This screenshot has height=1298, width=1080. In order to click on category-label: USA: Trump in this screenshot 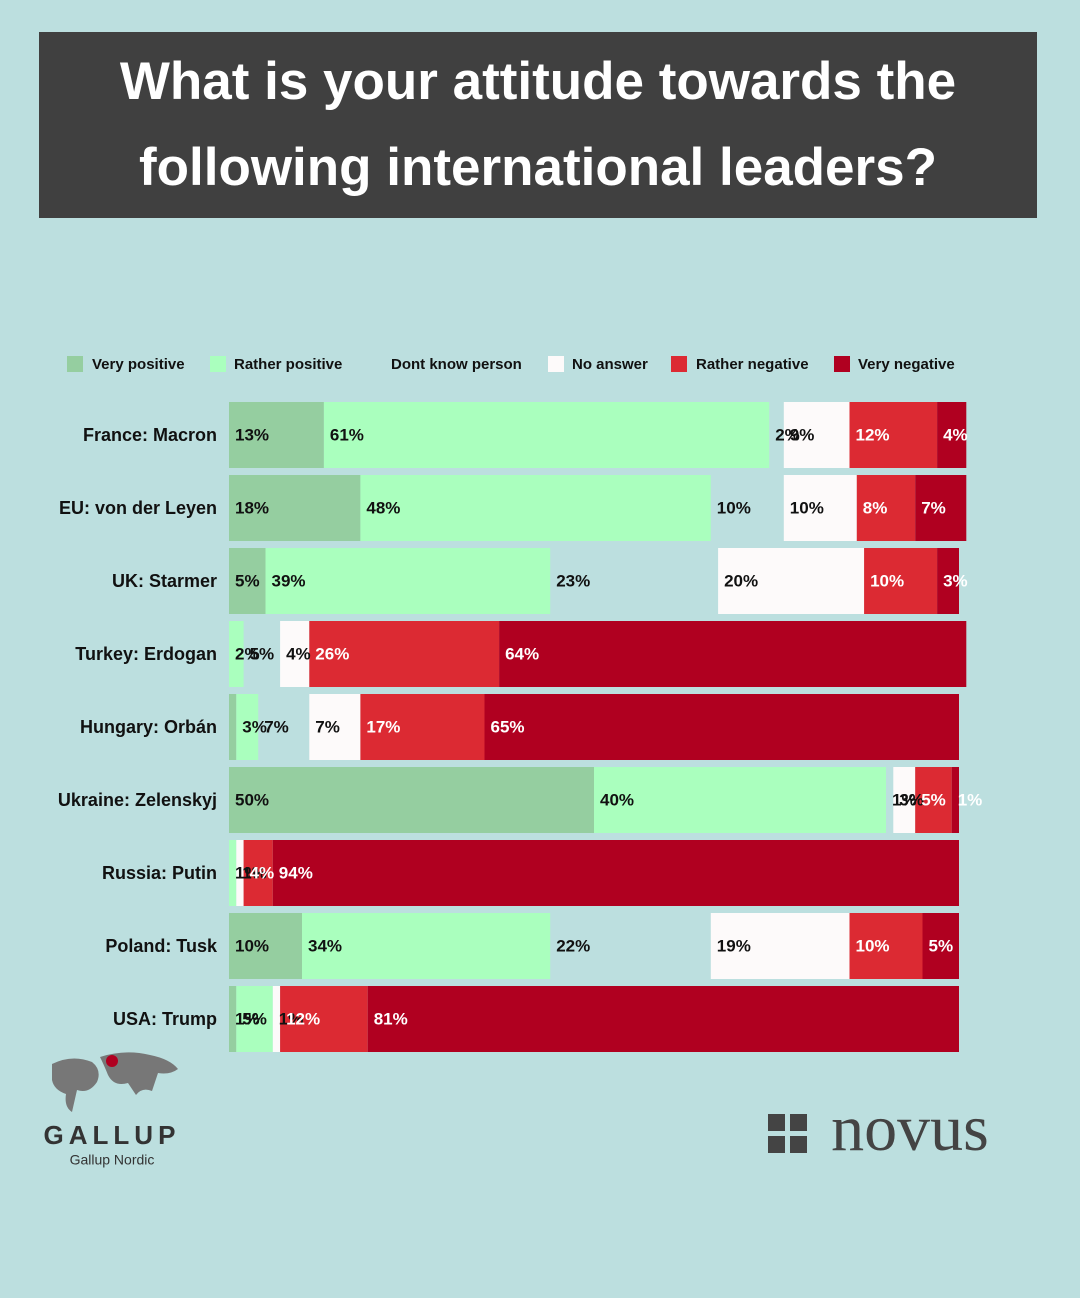, I will do `click(165, 1019)`.